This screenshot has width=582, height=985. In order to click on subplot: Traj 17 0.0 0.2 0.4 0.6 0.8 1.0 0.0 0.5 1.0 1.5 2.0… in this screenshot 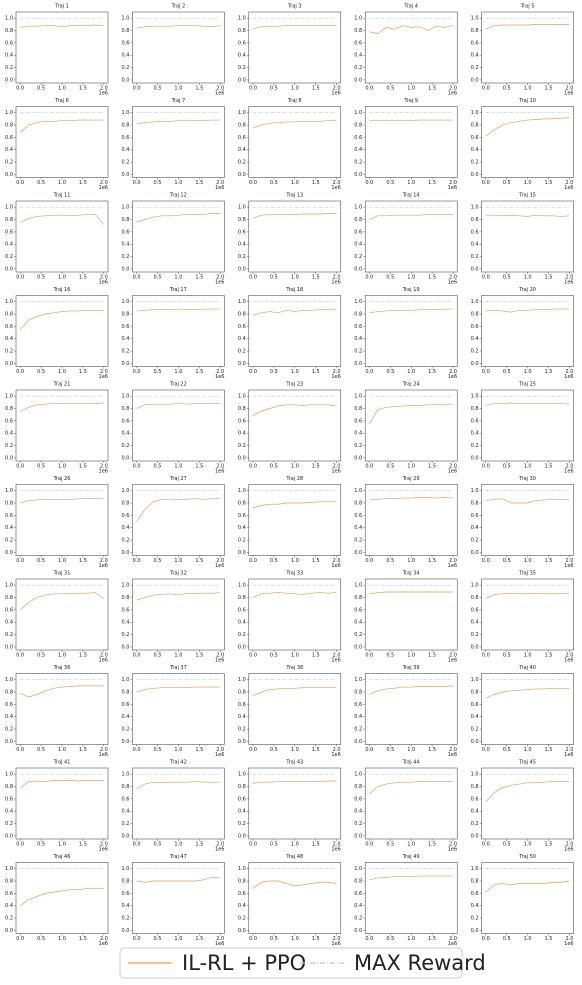, I will do `click(173, 333)`.